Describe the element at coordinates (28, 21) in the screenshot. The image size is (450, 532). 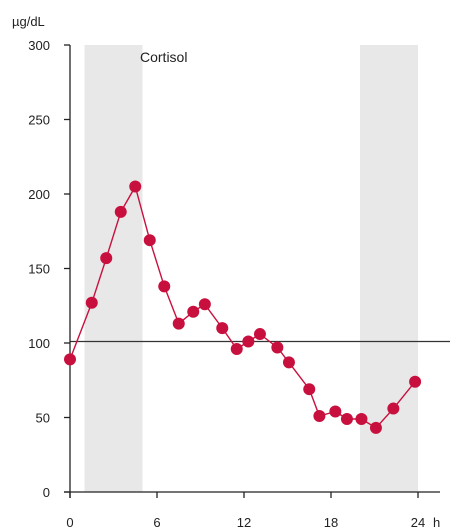
I see `y-axis-unit-label: µg/dL` at that location.